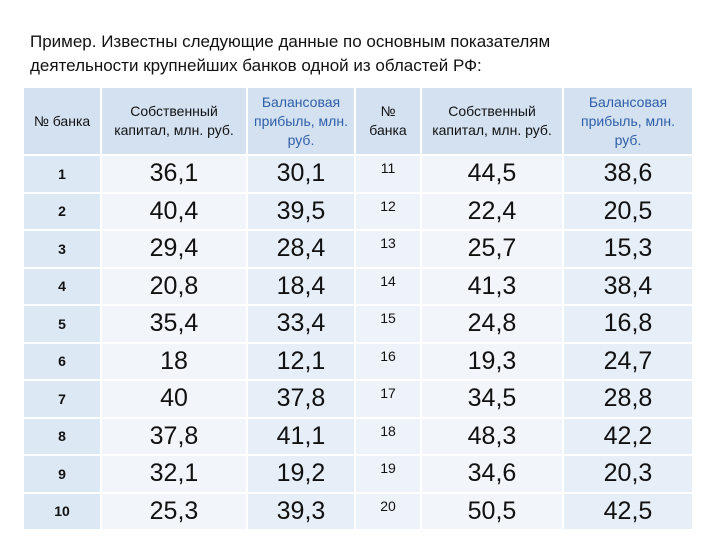 This screenshot has height=540, width=720. Describe the element at coordinates (174, 399) in the screenshot. I see `table-cell: 40` at that location.